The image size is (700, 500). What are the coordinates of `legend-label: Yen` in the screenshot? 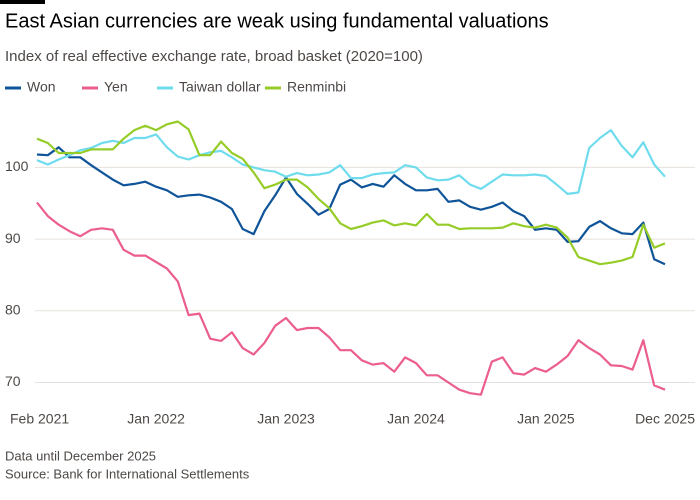 It's located at (116, 87).